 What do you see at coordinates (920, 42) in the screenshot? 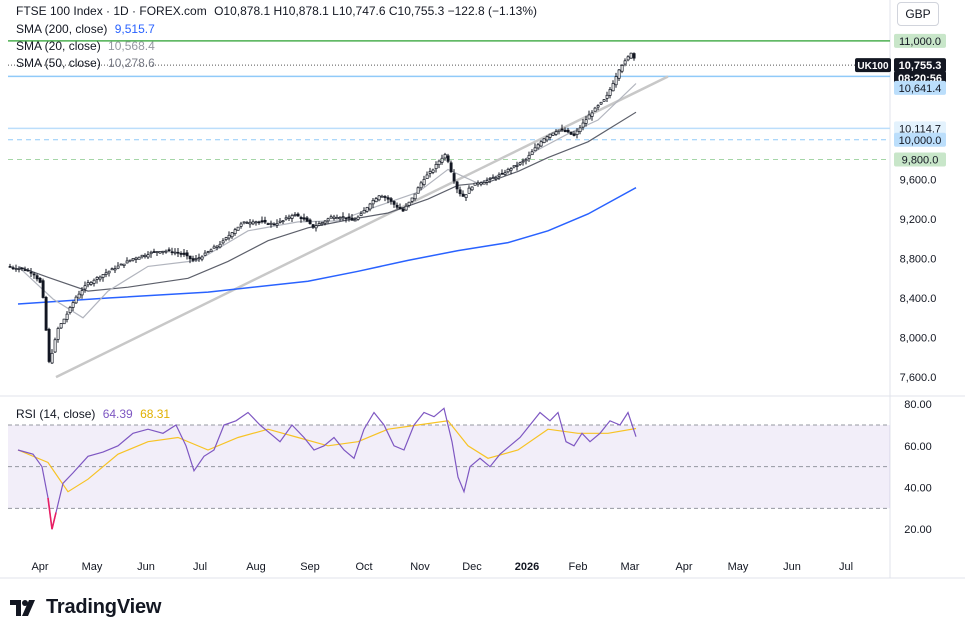
I see `price-label: 11,000.0` at bounding box center [920, 42].